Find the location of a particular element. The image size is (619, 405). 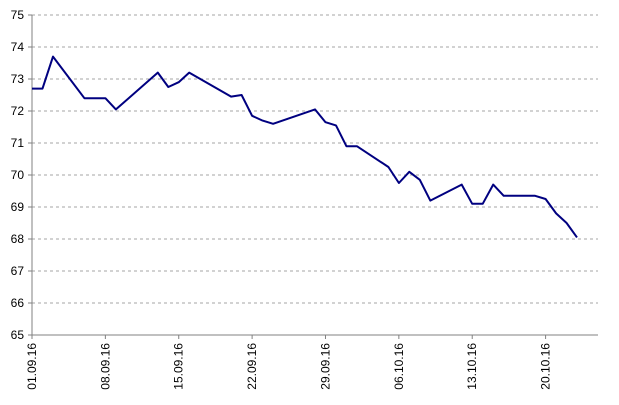

y-tick-label: 73 is located at coordinates (18, 79).